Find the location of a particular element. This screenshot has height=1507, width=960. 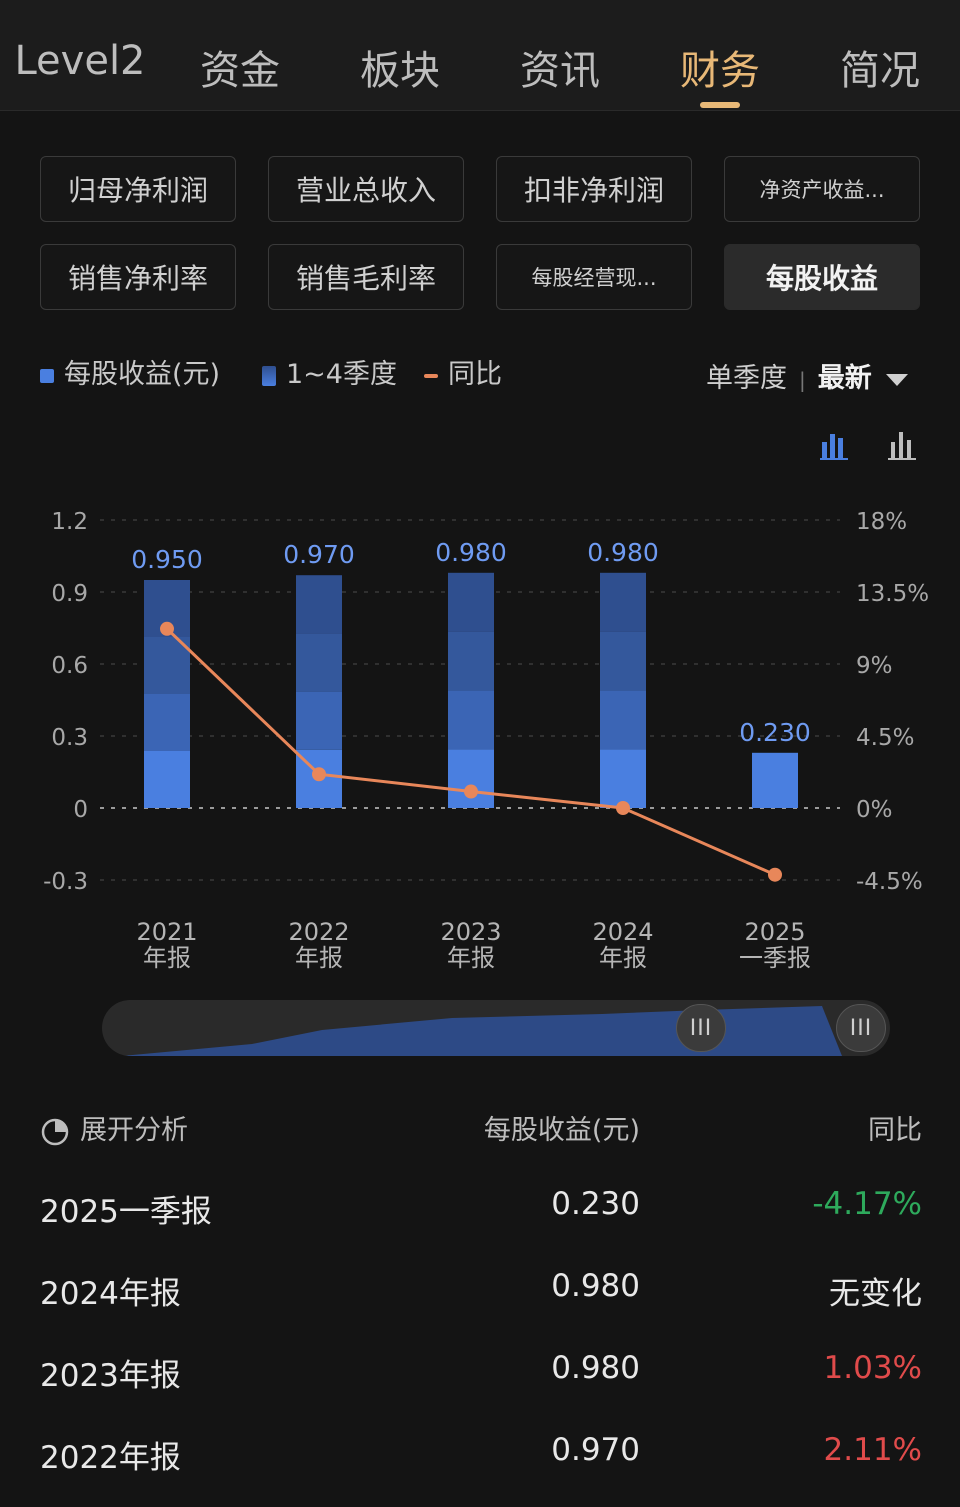

y-tick-left: 0.6 is located at coordinates (69, 666).